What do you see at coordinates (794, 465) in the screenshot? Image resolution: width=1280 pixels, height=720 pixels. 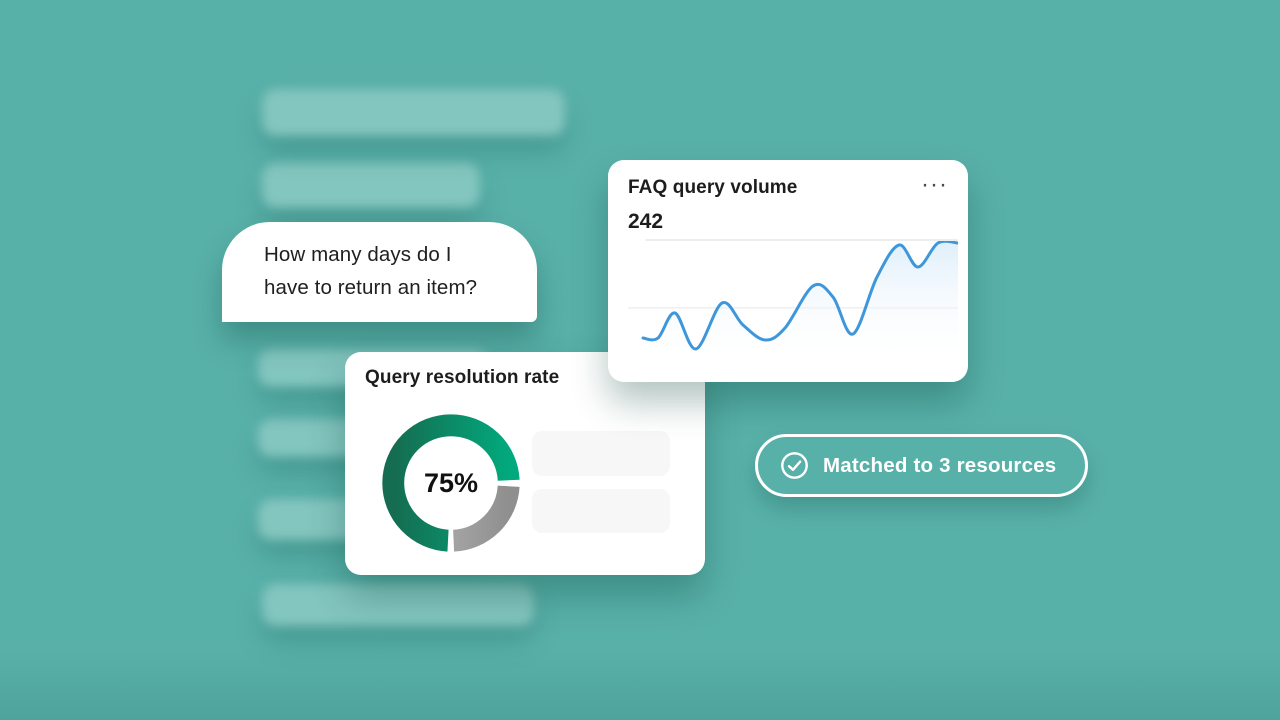 I see `check-circle-icon` at bounding box center [794, 465].